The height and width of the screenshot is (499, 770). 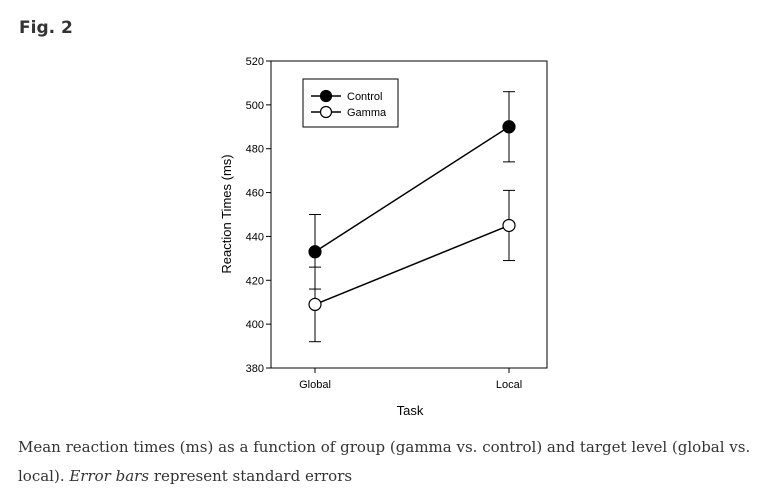 What do you see at coordinates (410, 379) in the screenshot?
I see `x-axis: Global Local` at bounding box center [410, 379].